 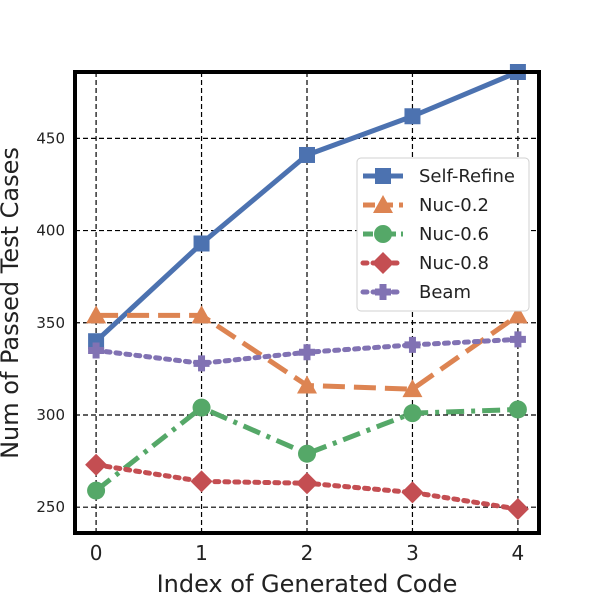 I want to click on legend: Self-Refine Nuc-0.2 Nuc-0.6 Nuc-0.8 Beam, so click(x=443, y=234).